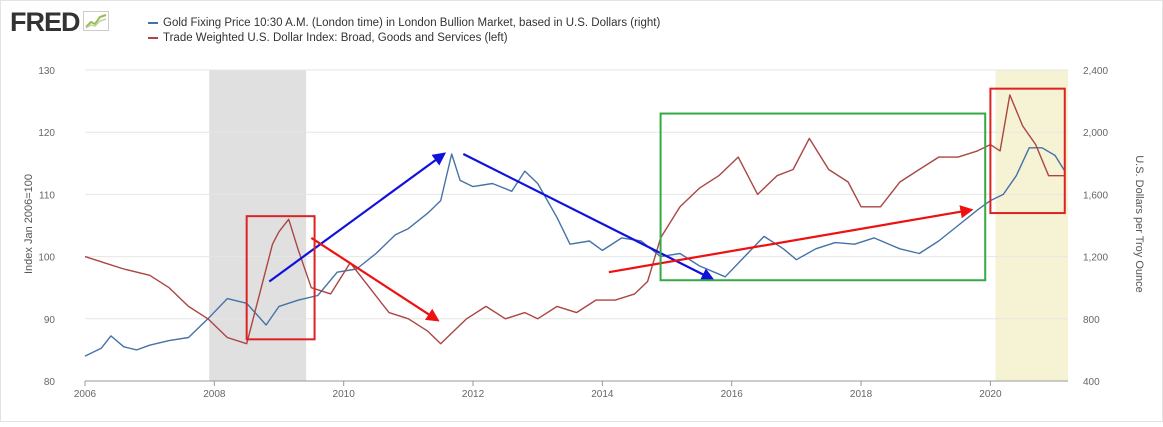 The height and width of the screenshot is (427, 1163). I want to click on x-tick-label: 2008, so click(214, 394).